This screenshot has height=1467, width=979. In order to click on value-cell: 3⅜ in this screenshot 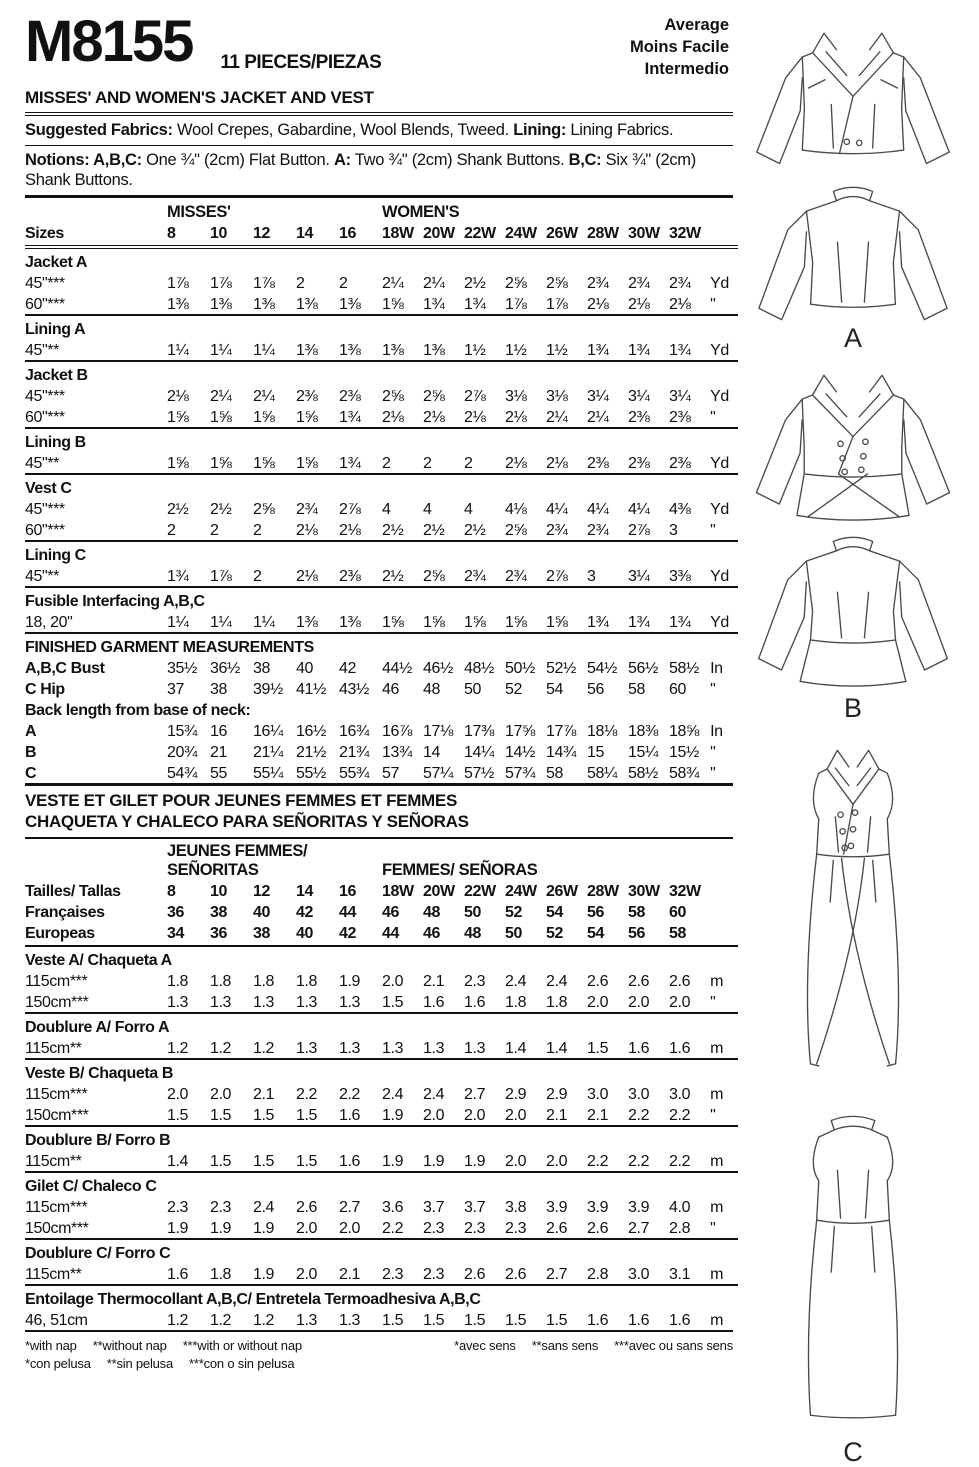, I will do `click(680, 576)`.